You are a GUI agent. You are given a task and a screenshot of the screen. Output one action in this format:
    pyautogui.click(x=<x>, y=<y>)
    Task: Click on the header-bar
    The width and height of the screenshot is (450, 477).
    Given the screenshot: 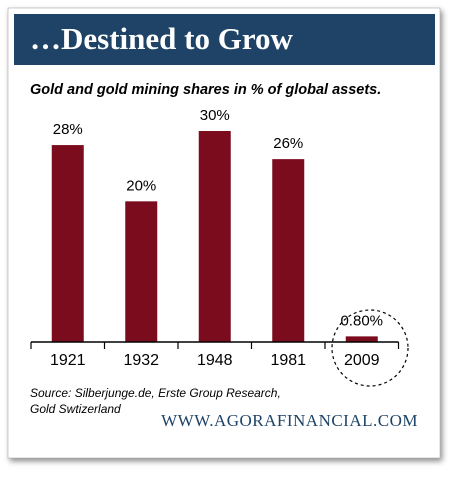 What is the action you would take?
    pyautogui.click(x=224, y=39)
    